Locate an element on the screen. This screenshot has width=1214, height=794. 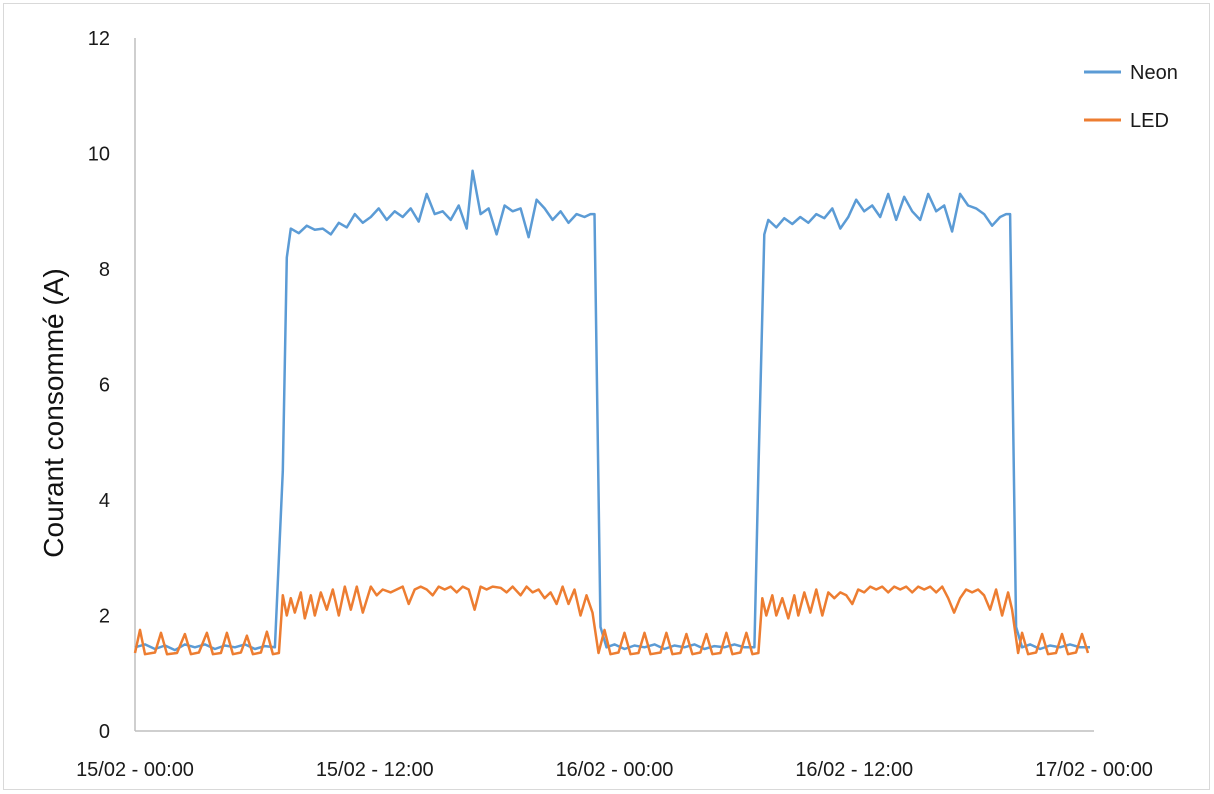
x-tick-label: 15/02 - 00:00 is located at coordinates (135, 770).